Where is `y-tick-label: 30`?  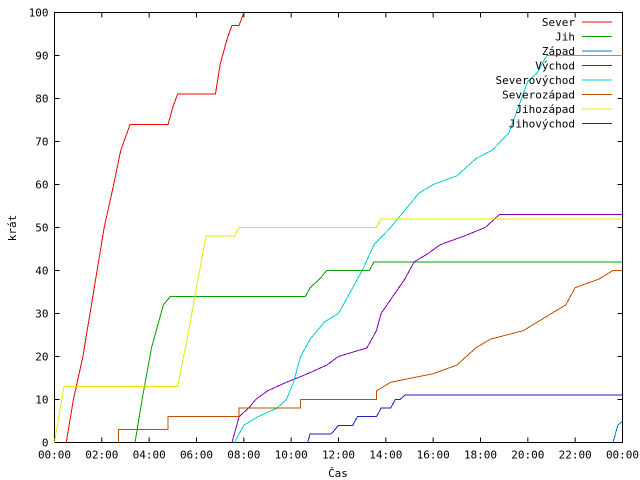
y-tick-label: 30 is located at coordinates (41, 314).